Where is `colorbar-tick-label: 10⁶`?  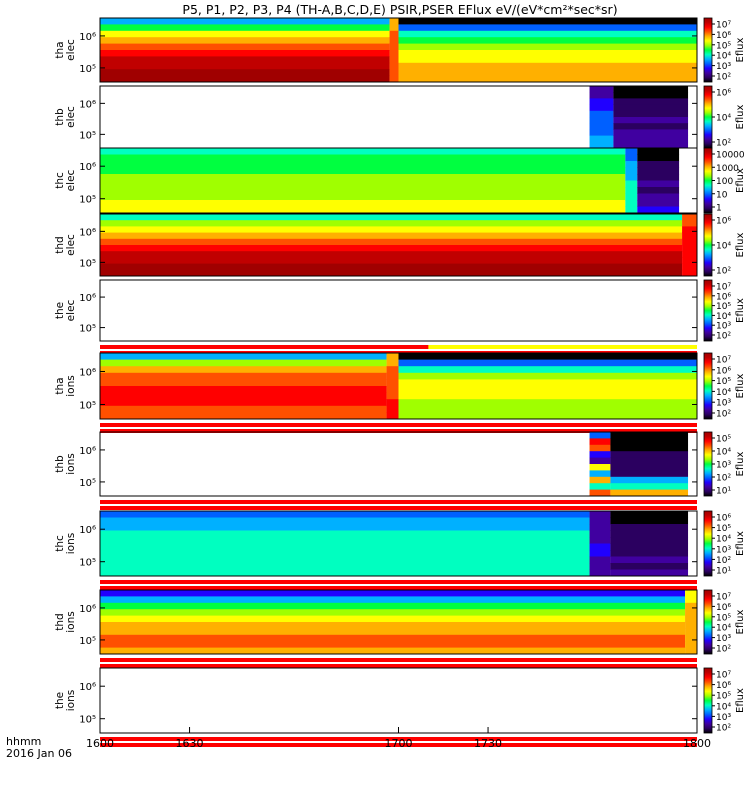 colorbar-tick-label: 10⁶ is located at coordinates (723, 519).